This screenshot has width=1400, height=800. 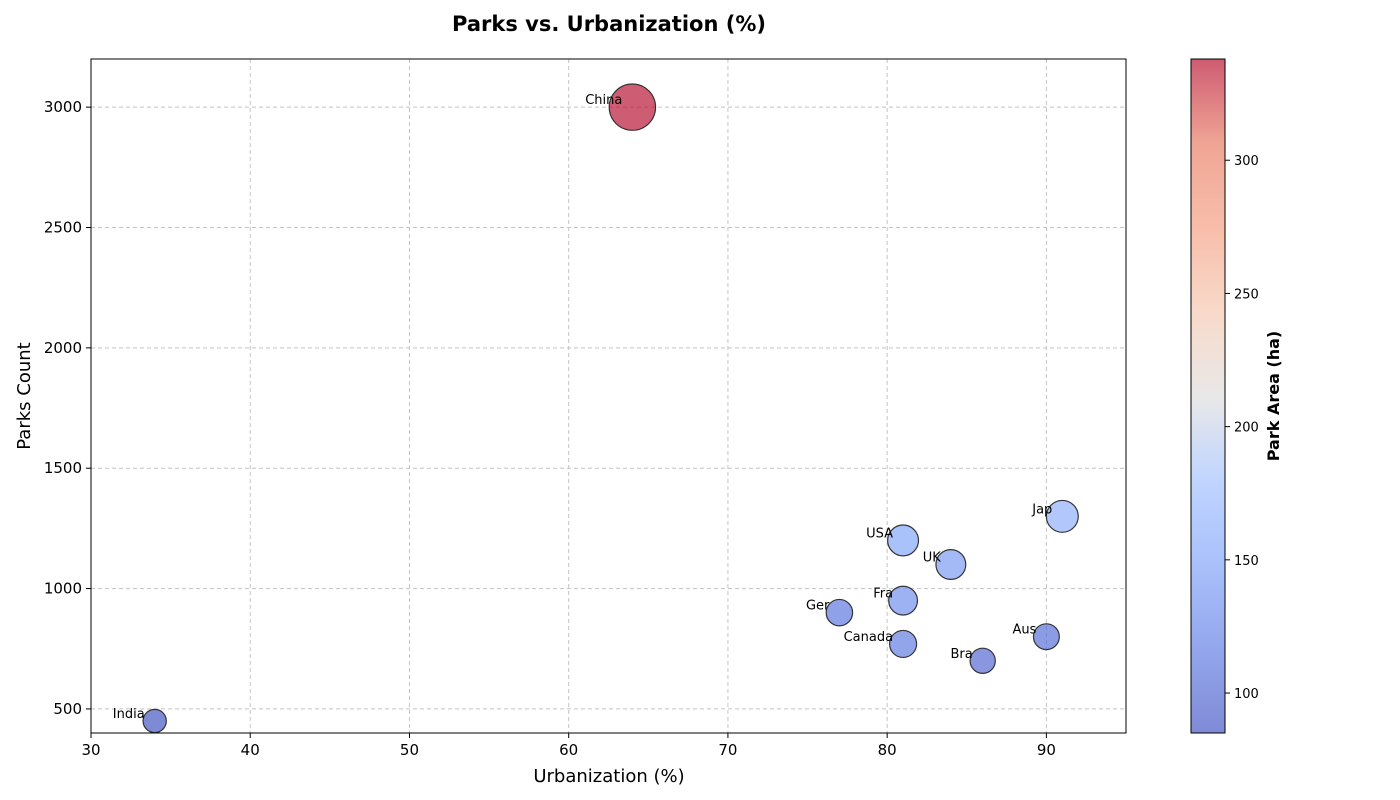 I want to click on colorbar-tick-label: 200, so click(x=1246, y=428).